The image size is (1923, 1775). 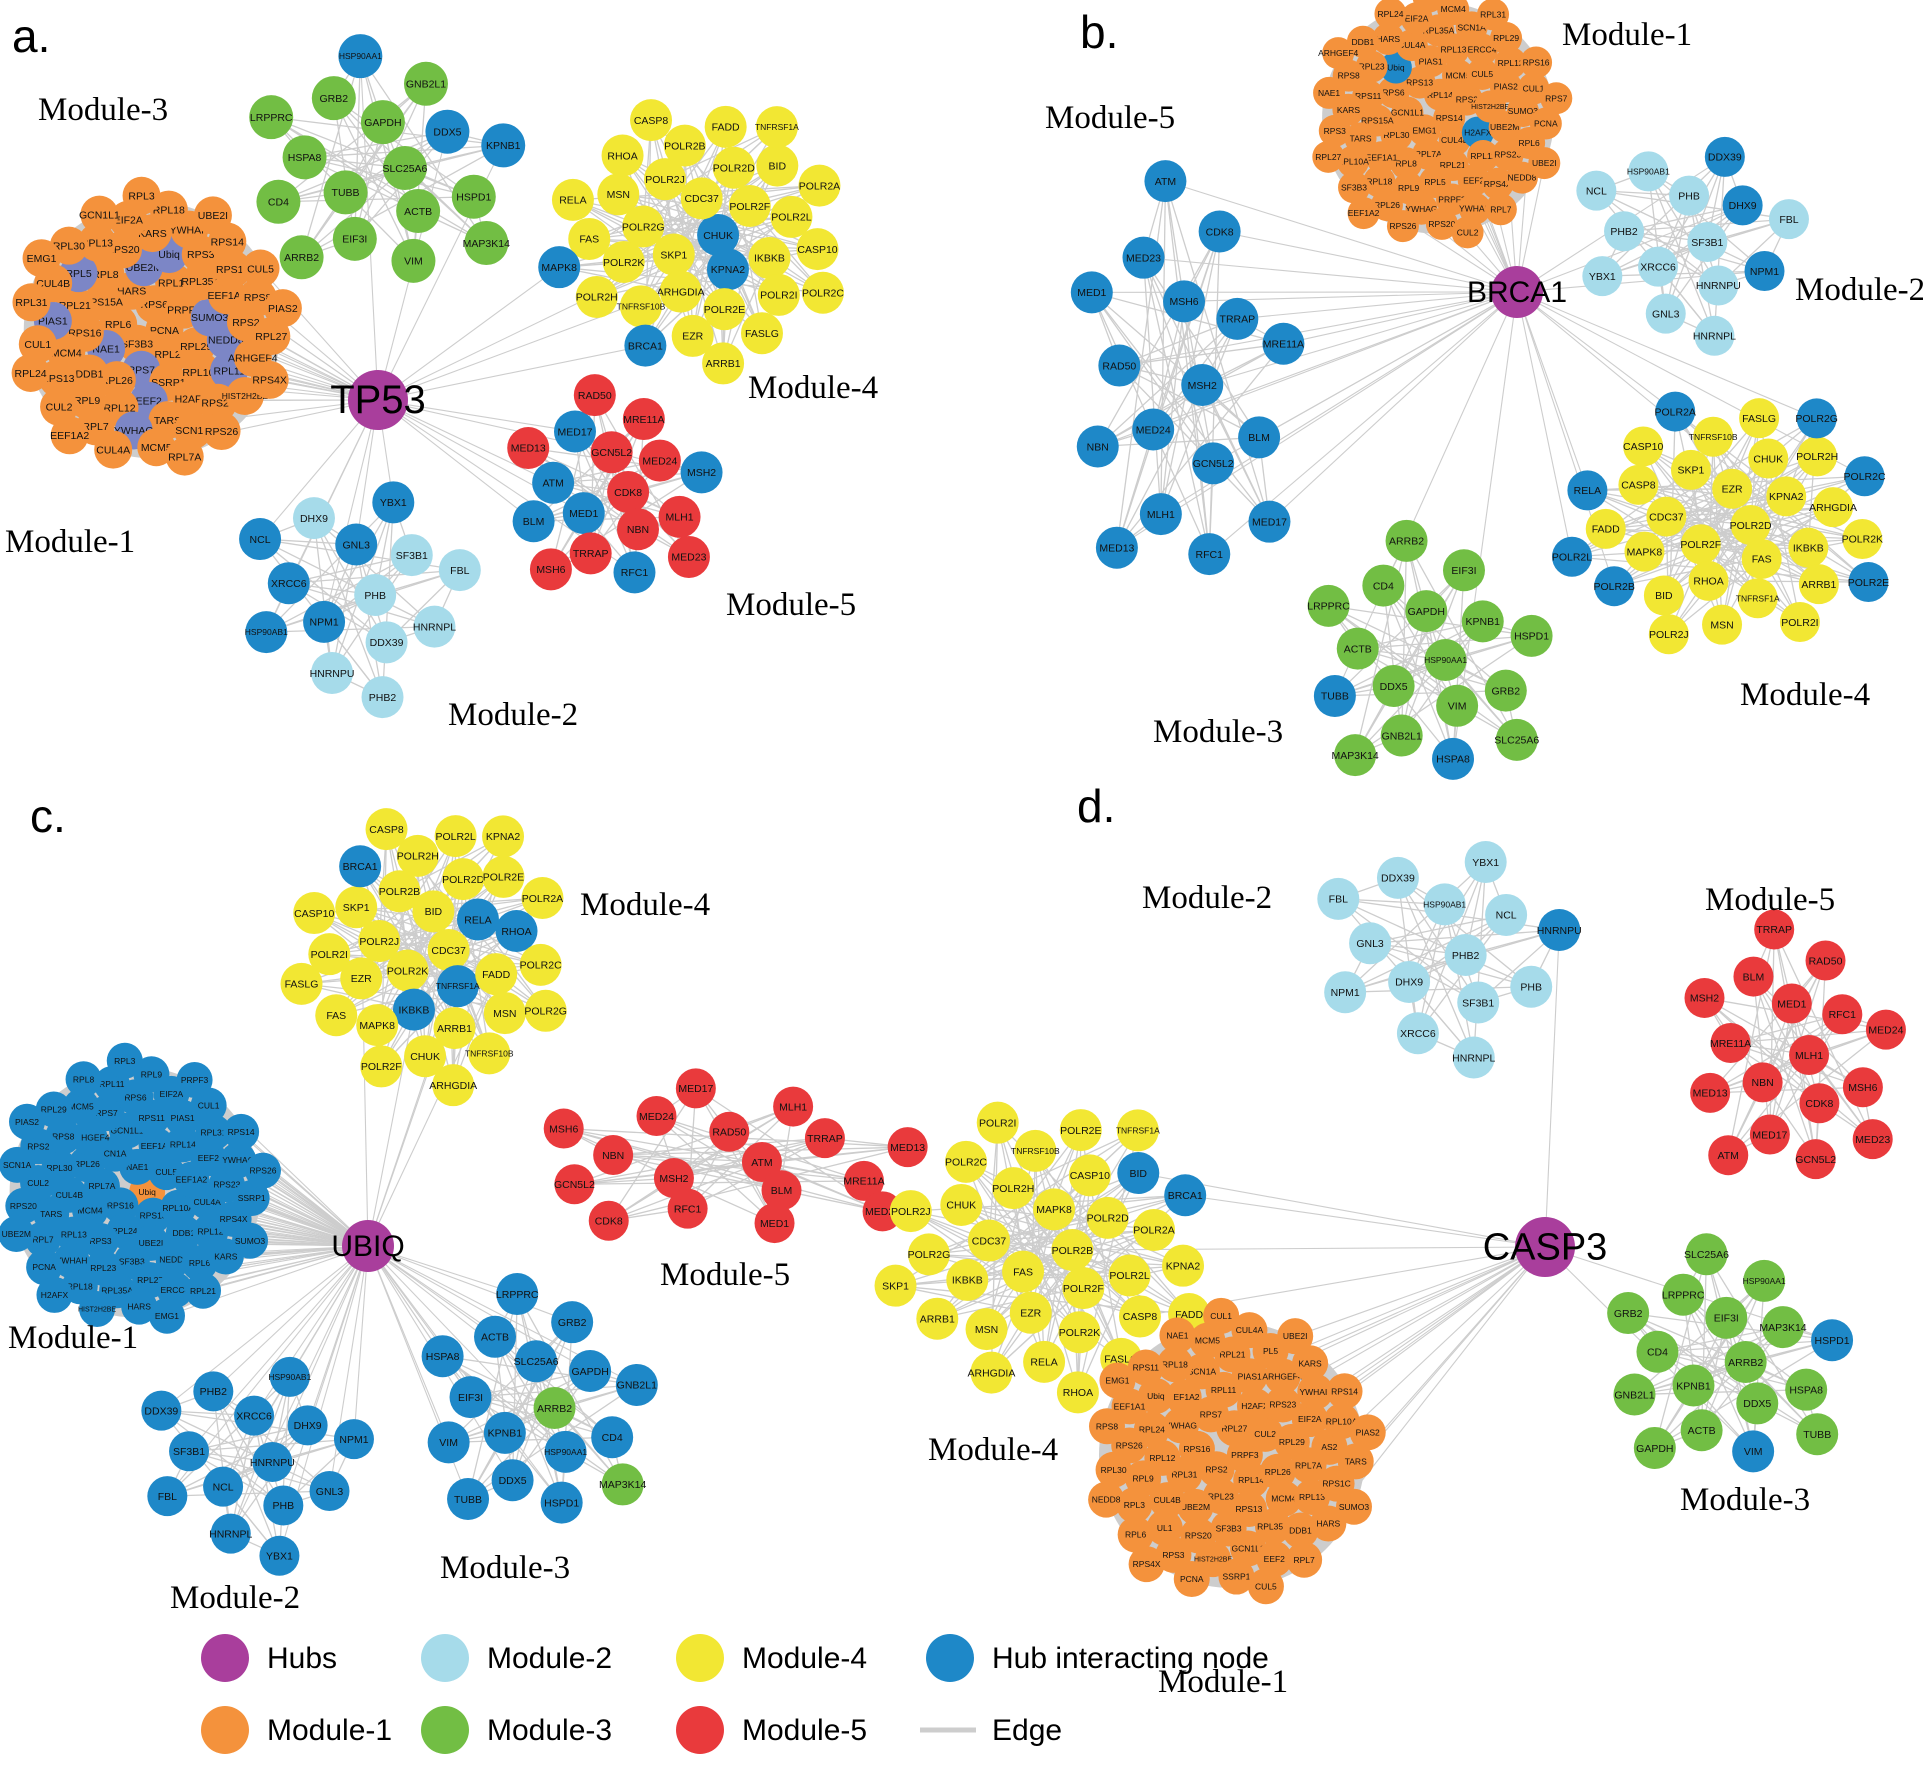 I want to click on node-YWHAH, so click(x=1315, y=1391).